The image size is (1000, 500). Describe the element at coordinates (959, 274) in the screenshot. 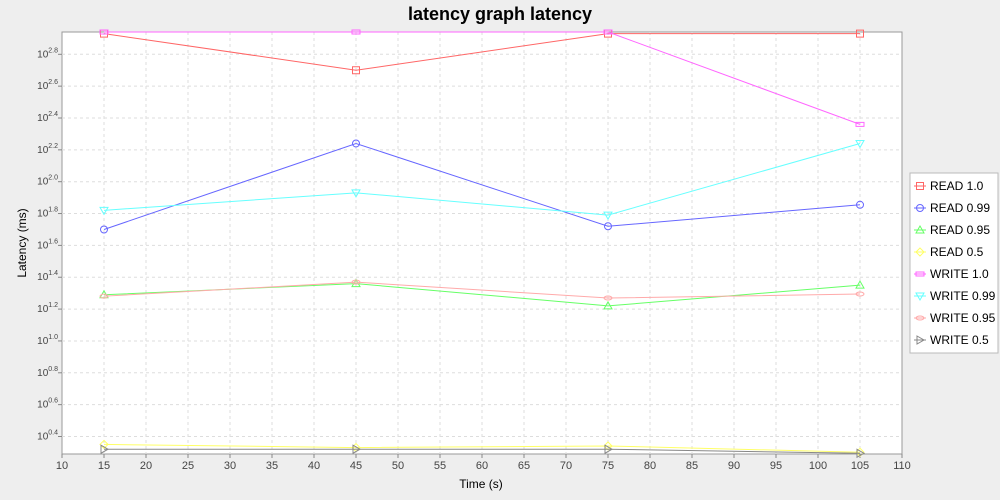

I see `legend-label: WRITE 1.0` at that location.